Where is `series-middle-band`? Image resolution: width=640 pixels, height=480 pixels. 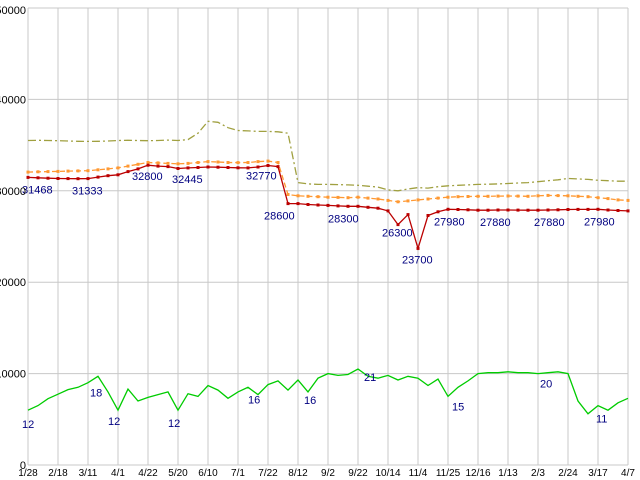 series-middle-band is located at coordinates (328, 181).